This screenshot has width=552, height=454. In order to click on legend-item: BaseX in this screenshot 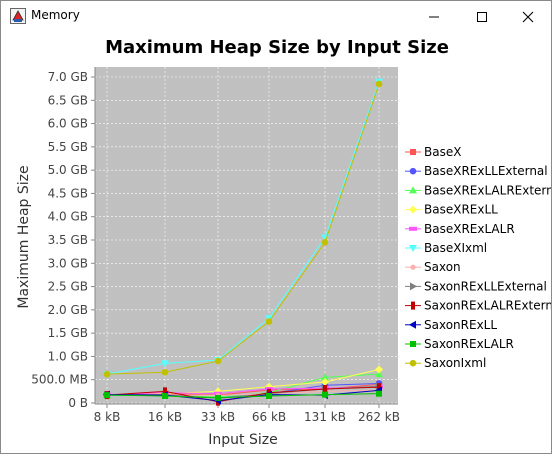, I will do `click(433, 152)`.